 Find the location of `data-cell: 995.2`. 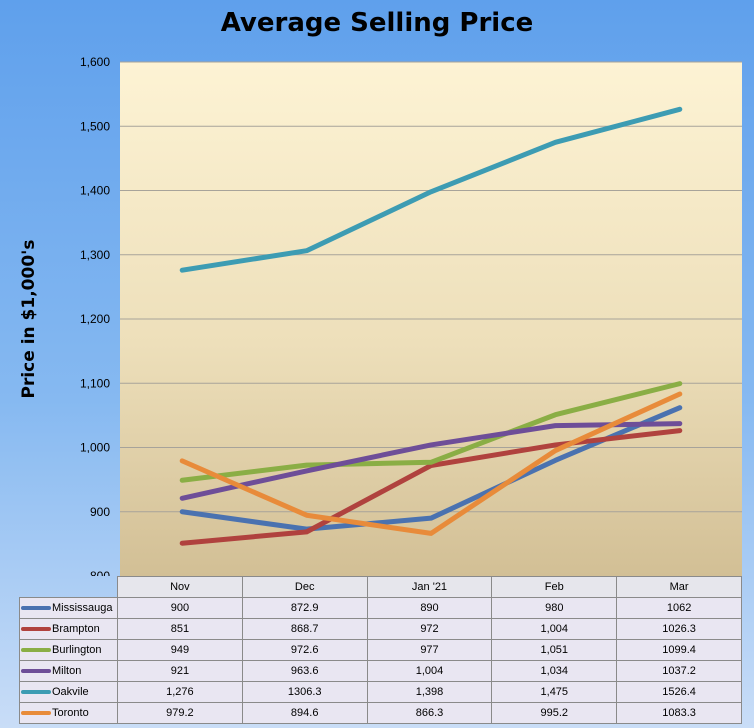

data-cell: 995.2 is located at coordinates (554, 713).